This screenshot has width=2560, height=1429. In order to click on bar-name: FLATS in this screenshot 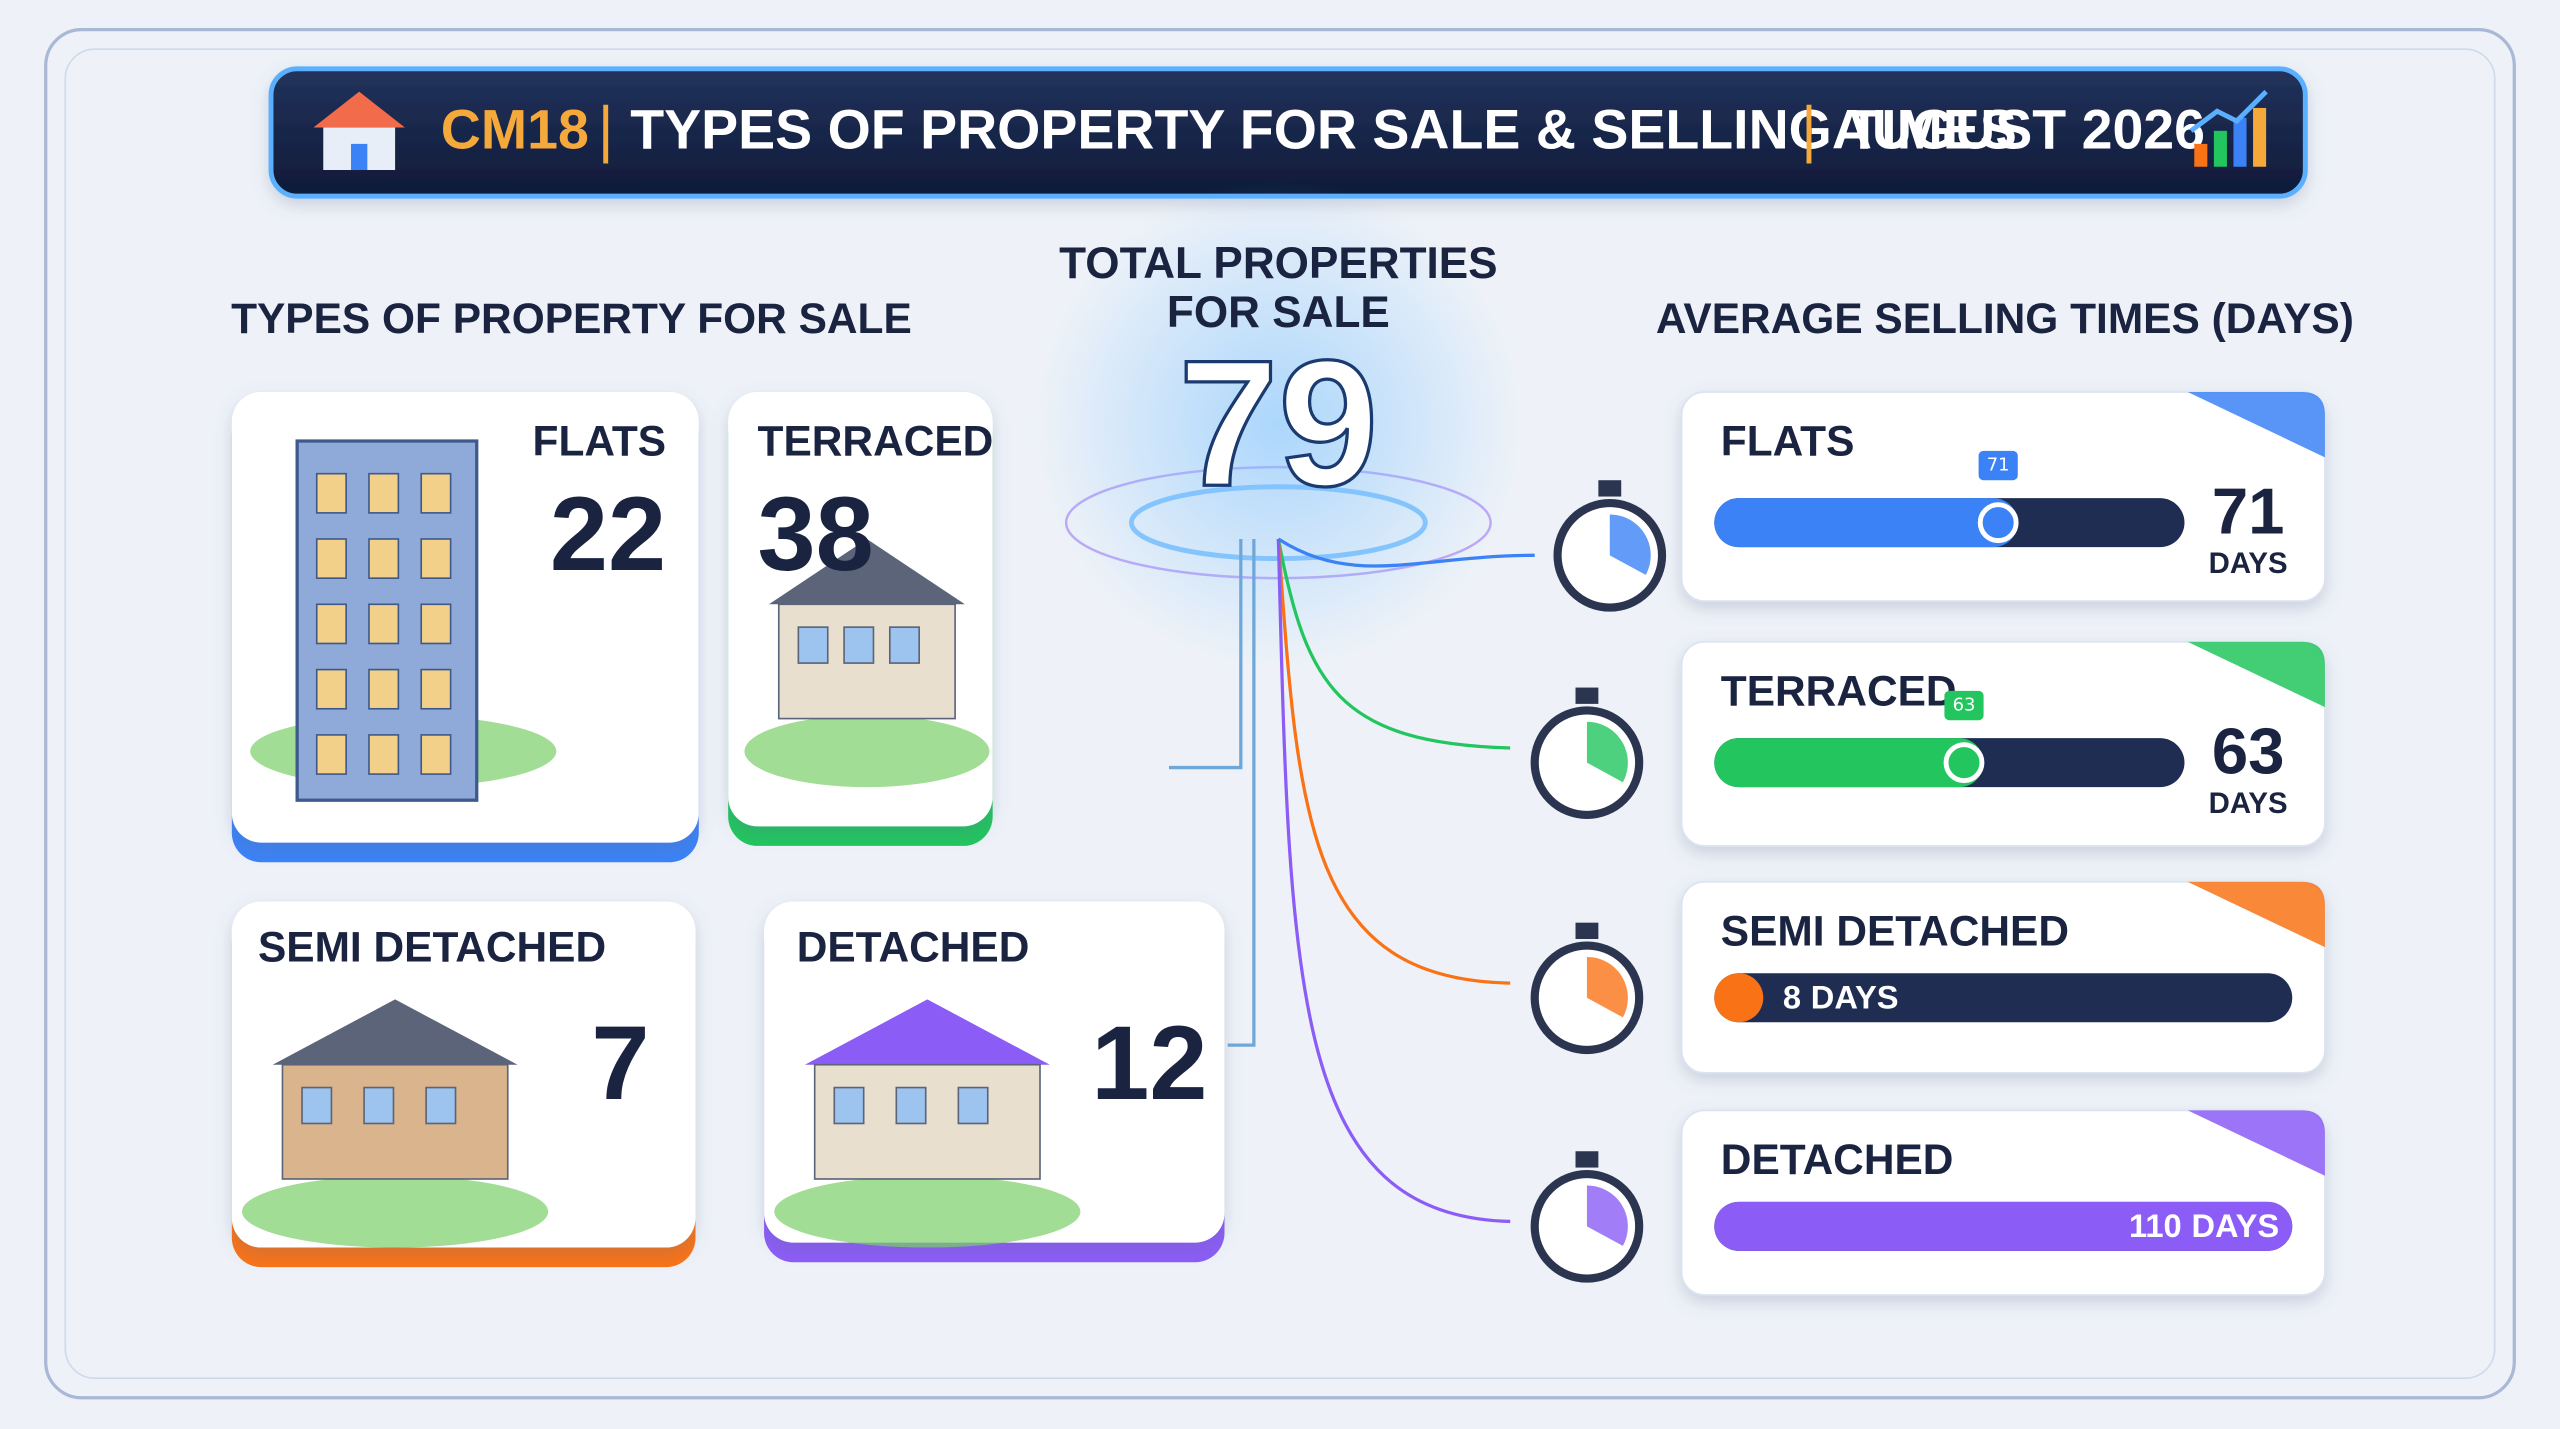, I will do `click(1788, 441)`.